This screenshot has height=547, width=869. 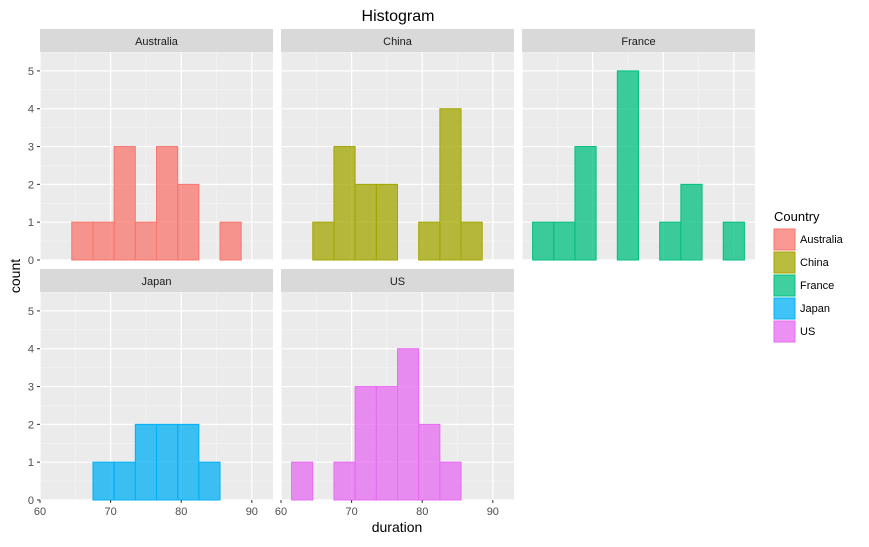 I want to click on chart-title: Histogram, so click(x=398, y=16).